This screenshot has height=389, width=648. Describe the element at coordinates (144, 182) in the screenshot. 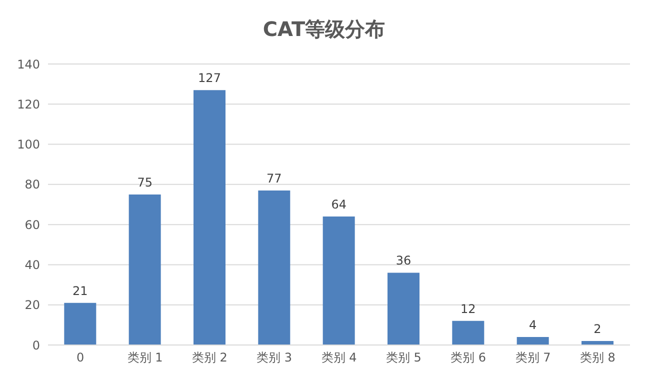

I see `data-label: 75` at that location.